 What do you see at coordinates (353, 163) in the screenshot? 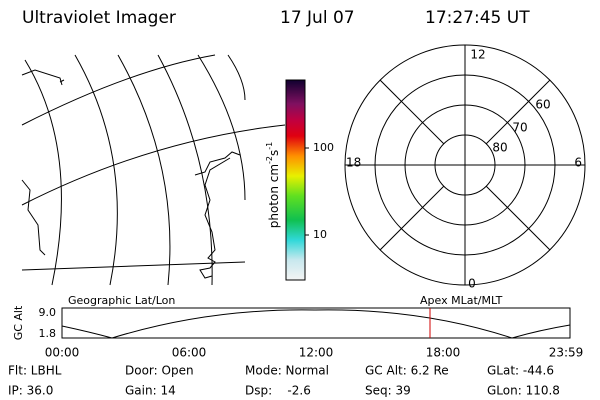
I see `mlt-label: 18` at bounding box center [353, 163].